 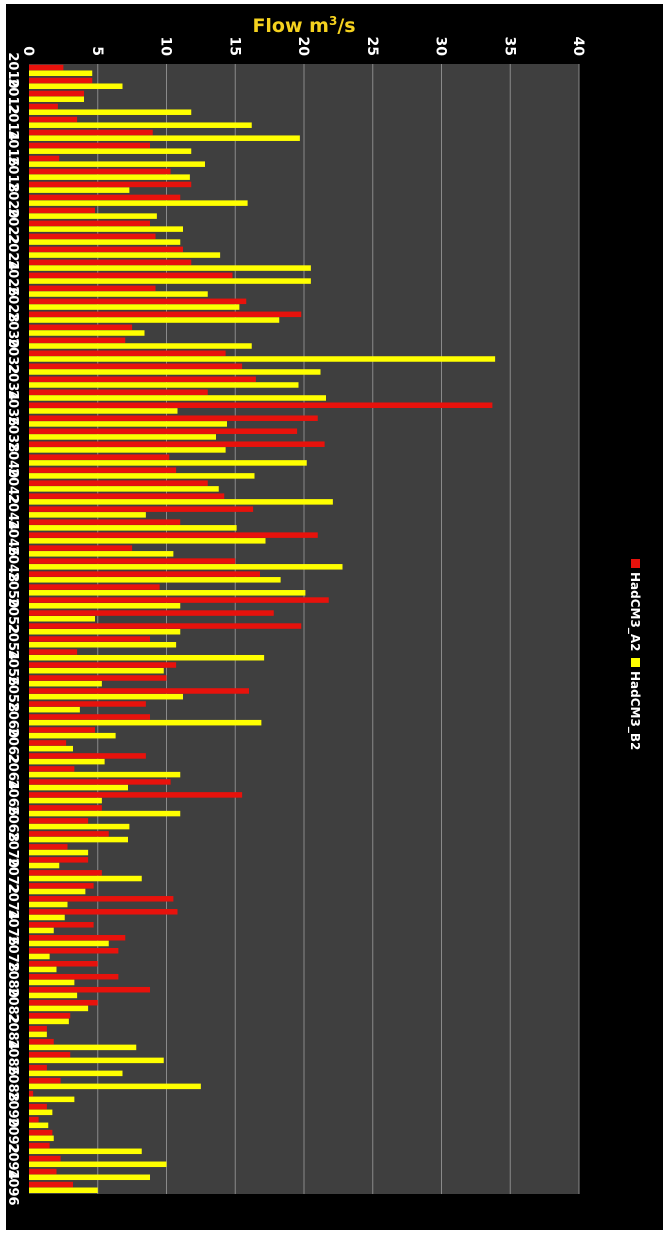 What do you see at coordinates (13, 1135) in the screenshot?
I see `x-tick-label: 2092` at bounding box center [13, 1135].